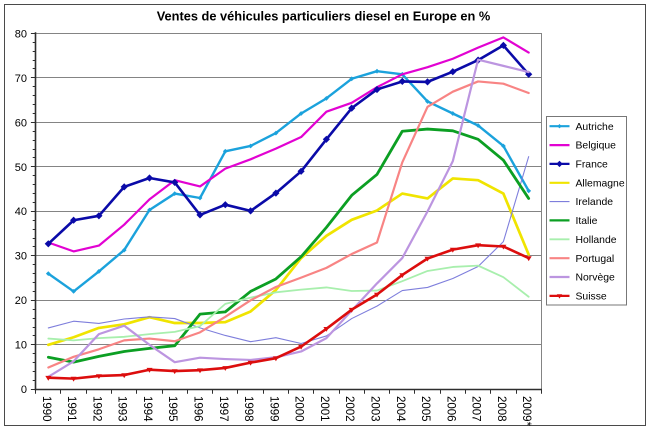  I want to click on svg-text: 1993, so click(122, 409).